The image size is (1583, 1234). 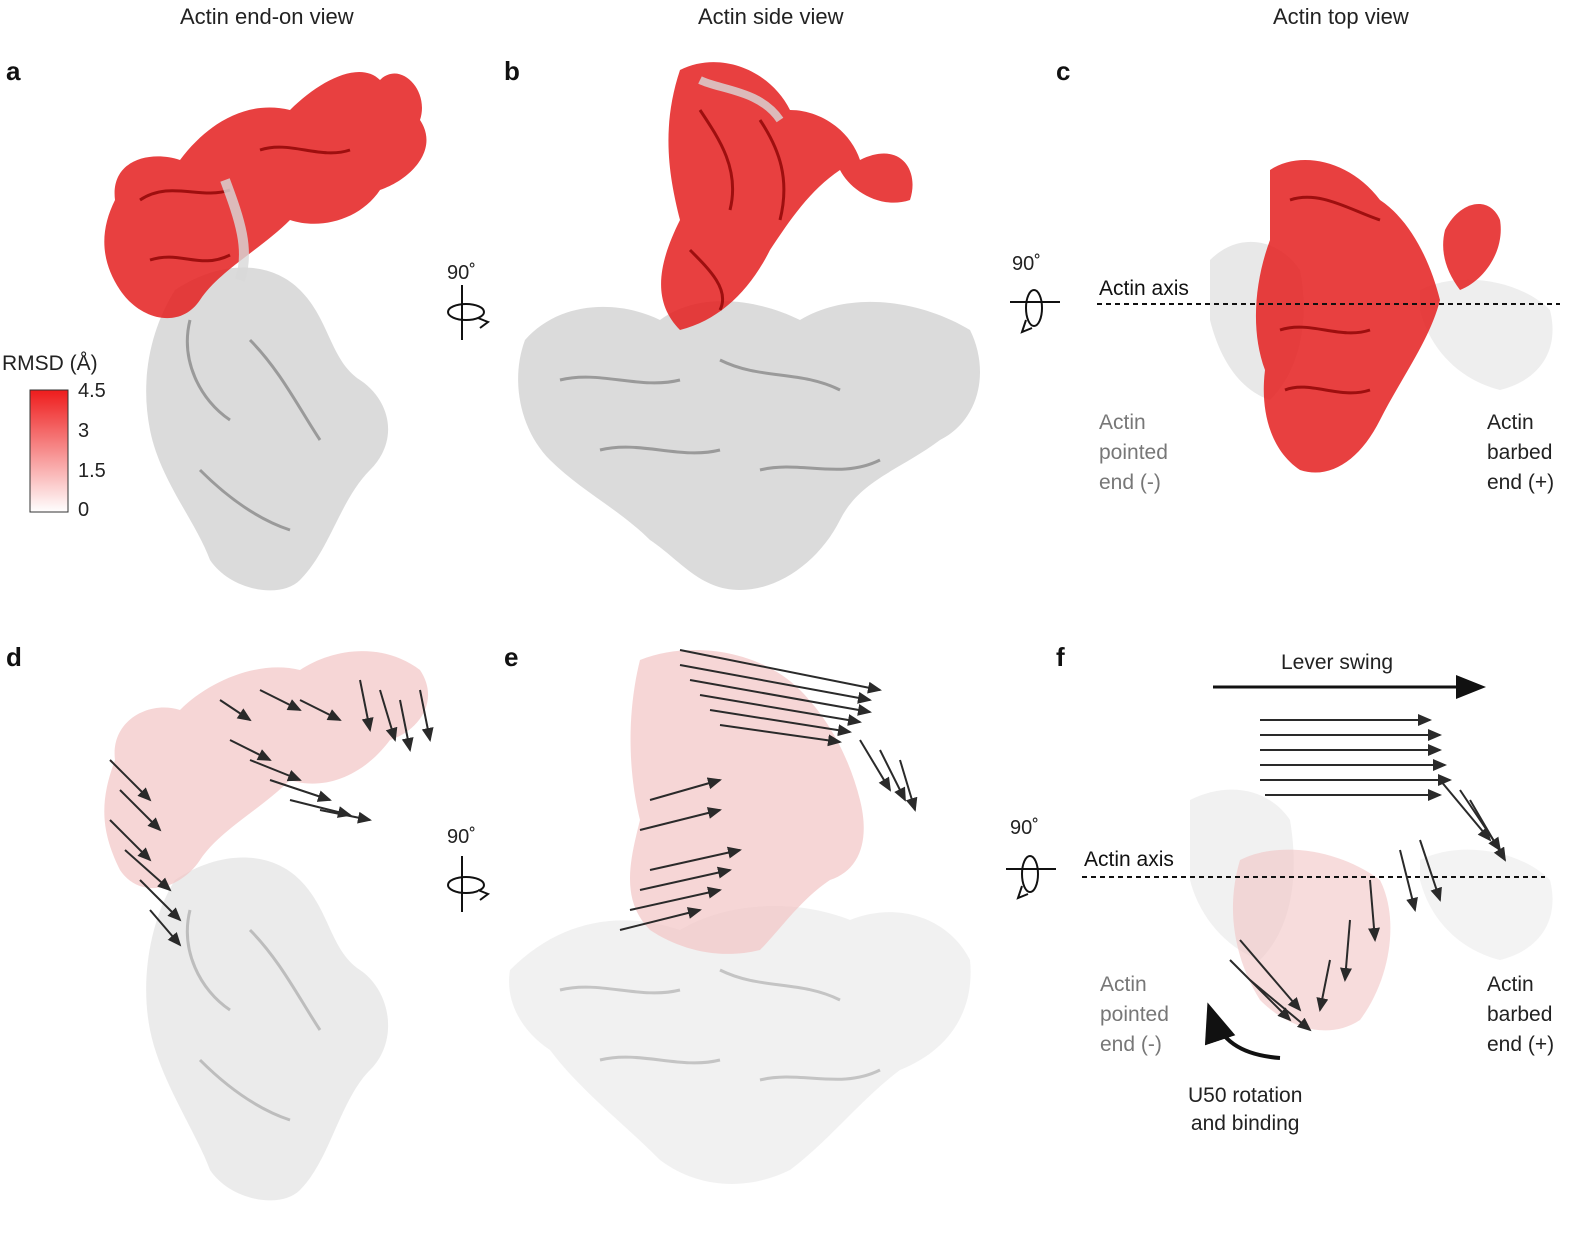 I want to click on f-barbed-end-line-3: end (+), so click(x=1521, y=1044).